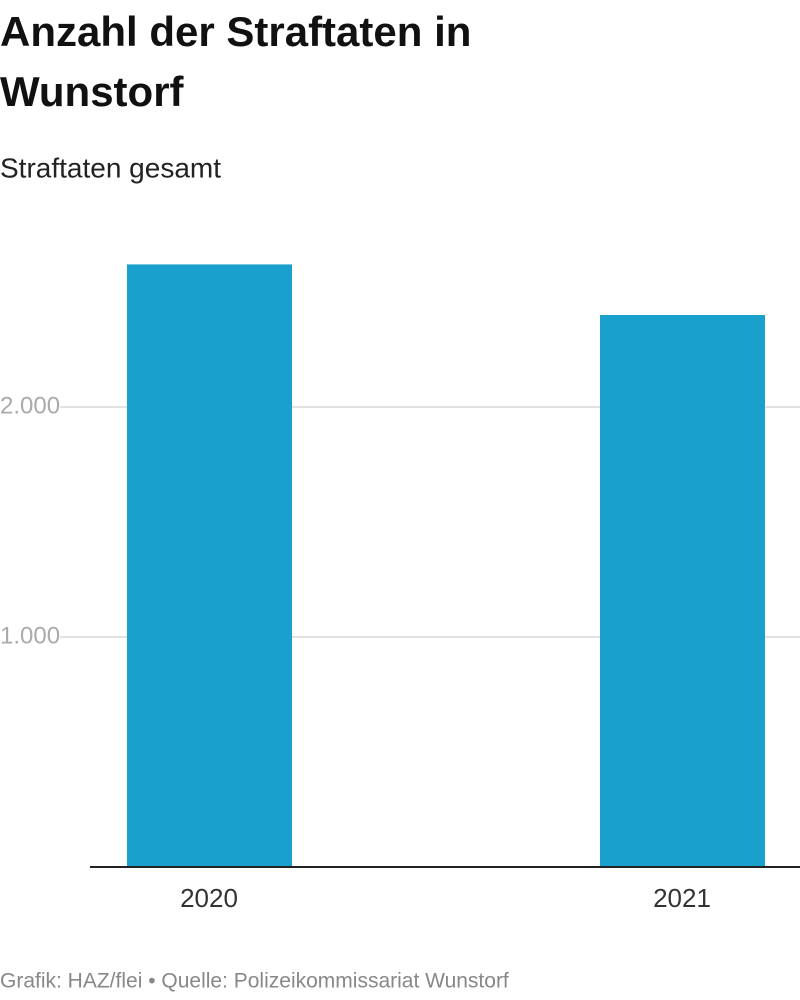  What do you see at coordinates (682, 898) in the screenshot?
I see `x-tick-label: 2021` at bounding box center [682, 898].